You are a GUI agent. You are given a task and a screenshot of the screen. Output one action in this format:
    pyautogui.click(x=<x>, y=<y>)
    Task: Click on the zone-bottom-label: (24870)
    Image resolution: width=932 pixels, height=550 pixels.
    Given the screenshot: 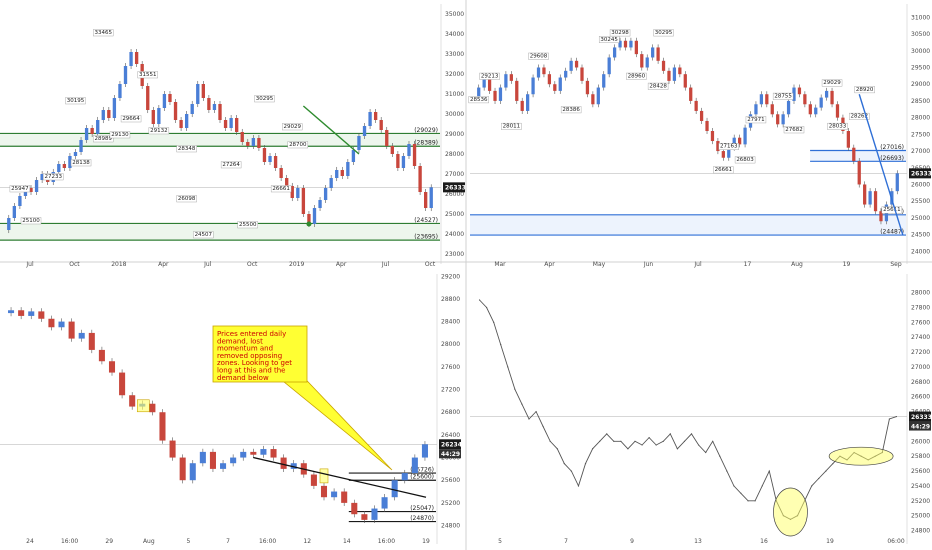 What is the action you would take?
    pyautogui.click(x=422, y=518)
    